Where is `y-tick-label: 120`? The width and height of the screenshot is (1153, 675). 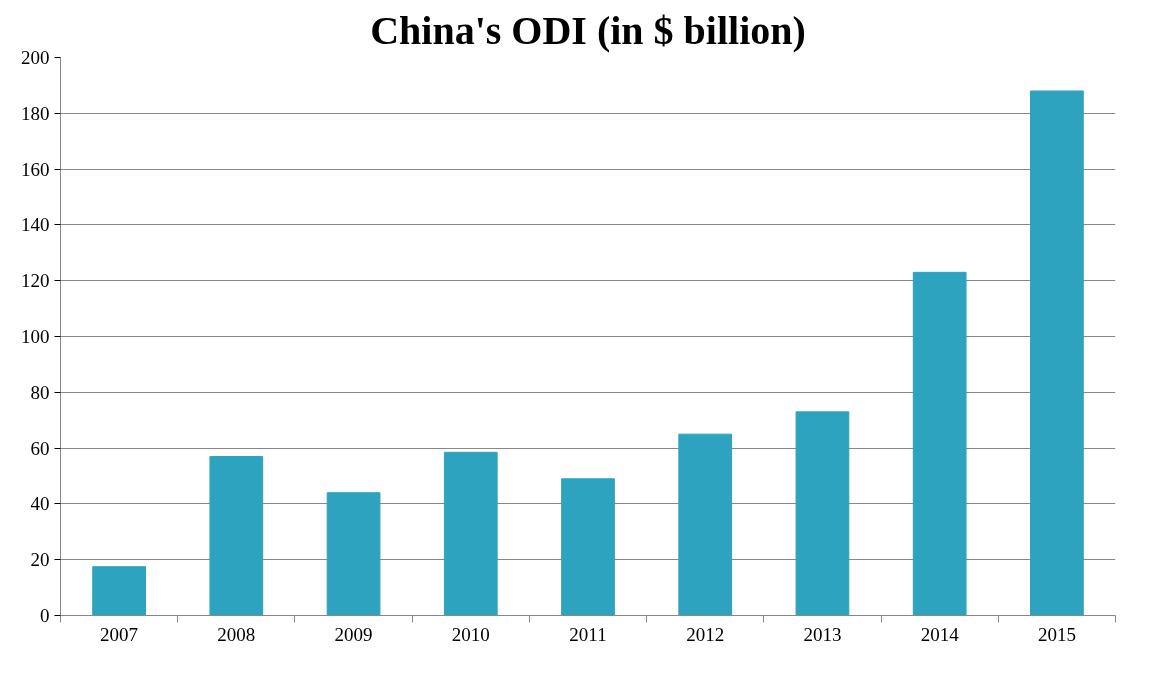 y-tick-label: 120 is located at coordinates (35, 281).